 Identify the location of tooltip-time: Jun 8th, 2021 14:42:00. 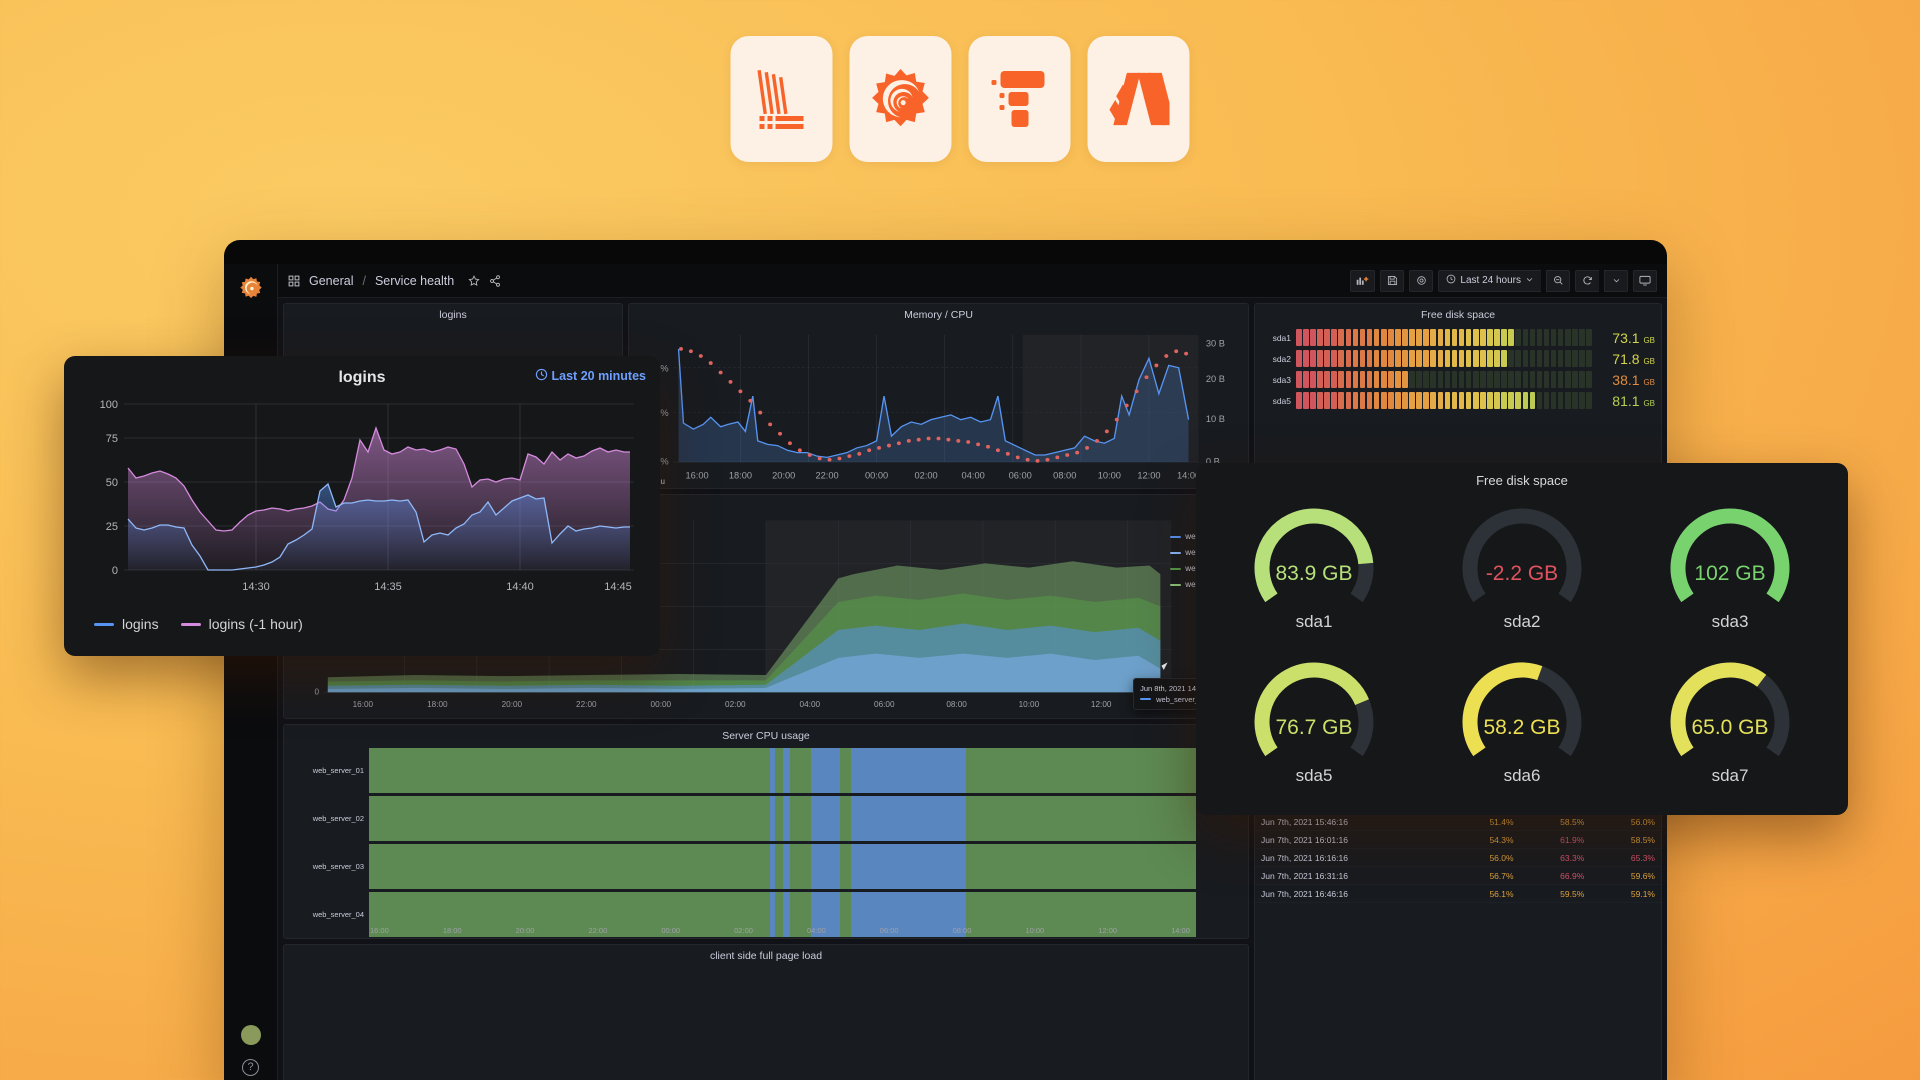
(1178, 688).